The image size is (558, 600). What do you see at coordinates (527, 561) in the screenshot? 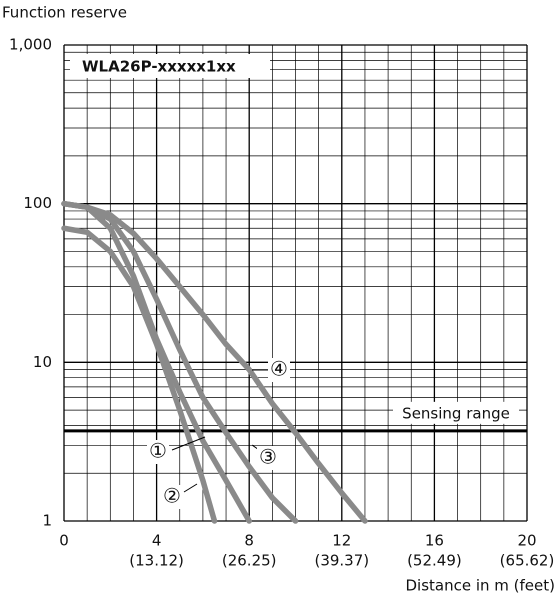
I see `x-tick-sublabel: (65.62)` at bounding box center [527, 561].